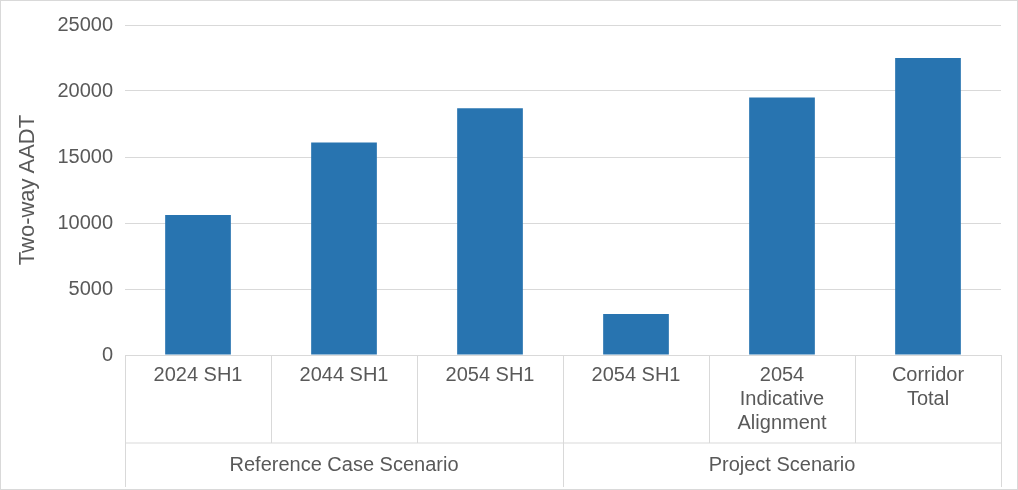  Describe the element at coordinates (344, 463) in the screenshot. I see `text: Reference Case Scenario` at that location.